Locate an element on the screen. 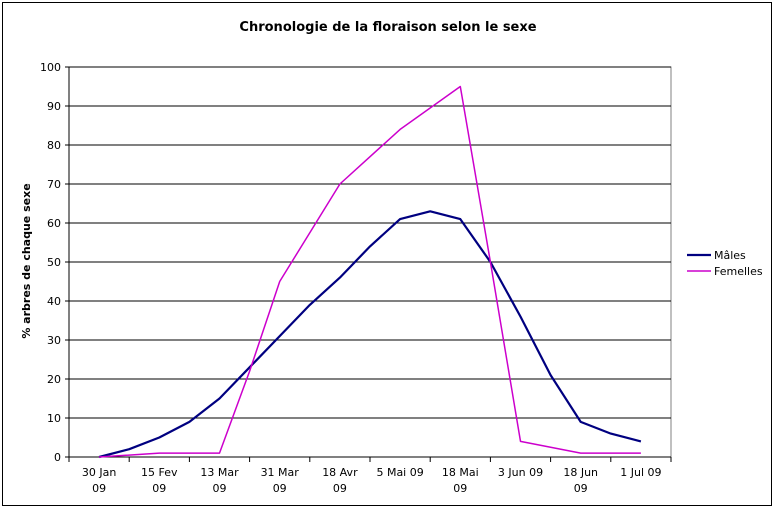 This screenshot has height=510, width=776. y-tick-label: 90 is located at coordinates (54, 106).